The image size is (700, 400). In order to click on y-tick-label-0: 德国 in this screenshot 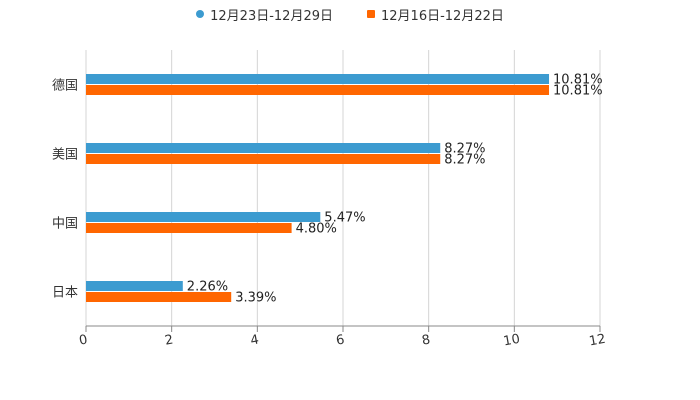, I will do `click(65, 86)`.